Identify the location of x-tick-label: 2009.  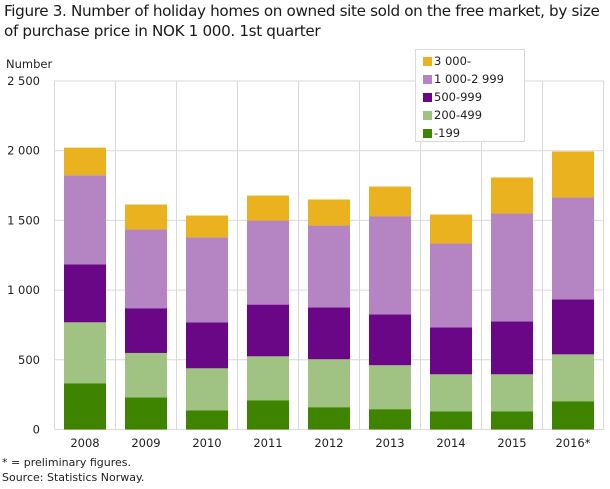
(145, 443).